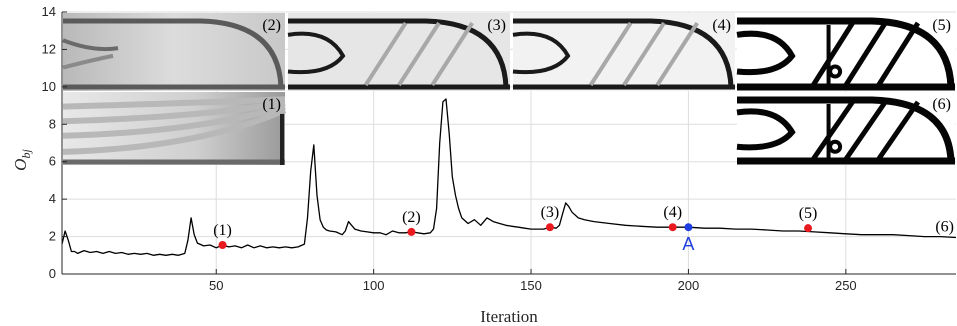 The height and width of the screenshot is (326, 957). What do you see at coordinates (52, 198) in the screenshot?
I see `y-tick-label: 4` at bounding box center [52, 198].